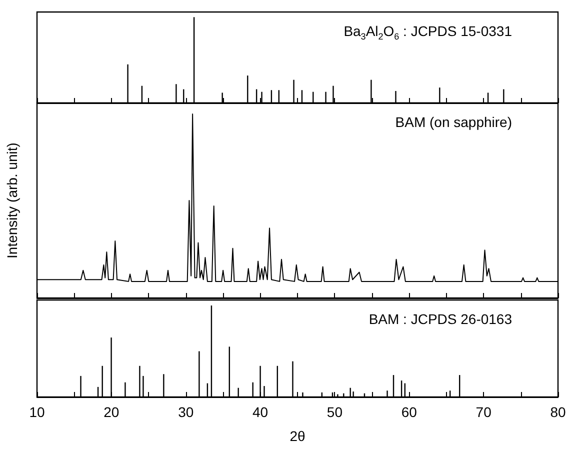  What do you see at coordinates (112, 412) in the screenshot?
I see `x-tick-label: 20` at bounding box center [112, 412].